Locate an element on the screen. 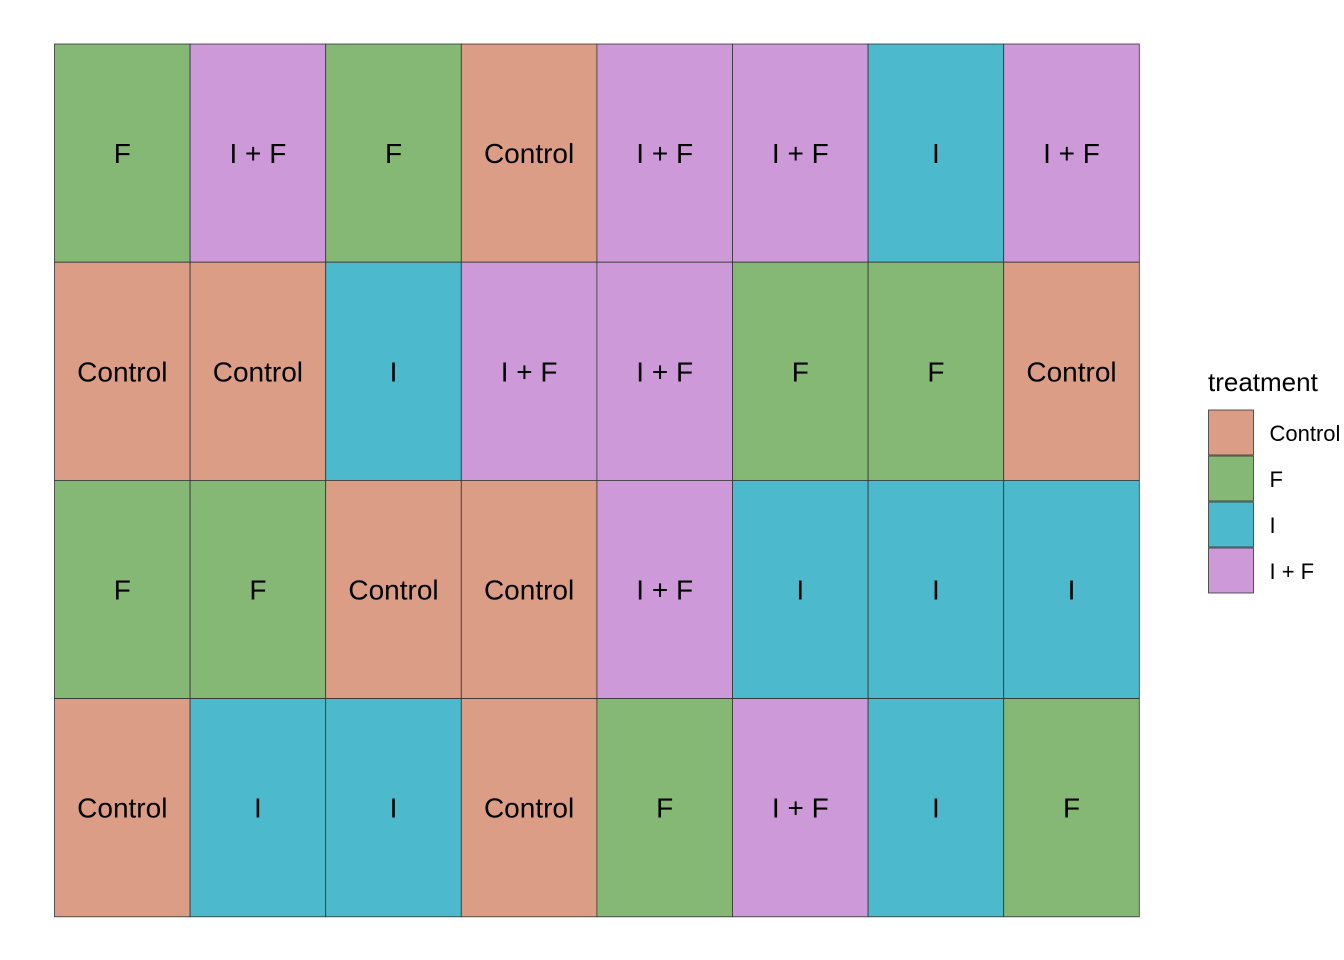  legend-key-label: F is located at coordinates (1276, 479).